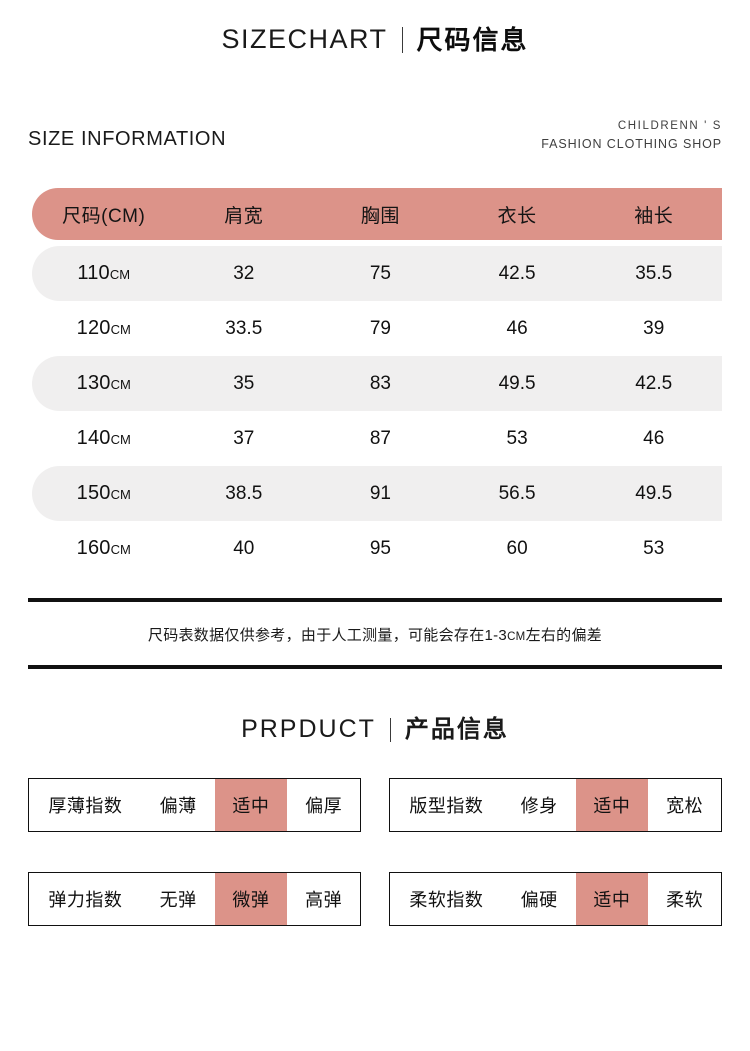 The image size is (750, 1051). Describe the element at coordinates (669, 126) in the screenshot. I see `shop-brand-line1: CHILDRENN ' S` at that location.